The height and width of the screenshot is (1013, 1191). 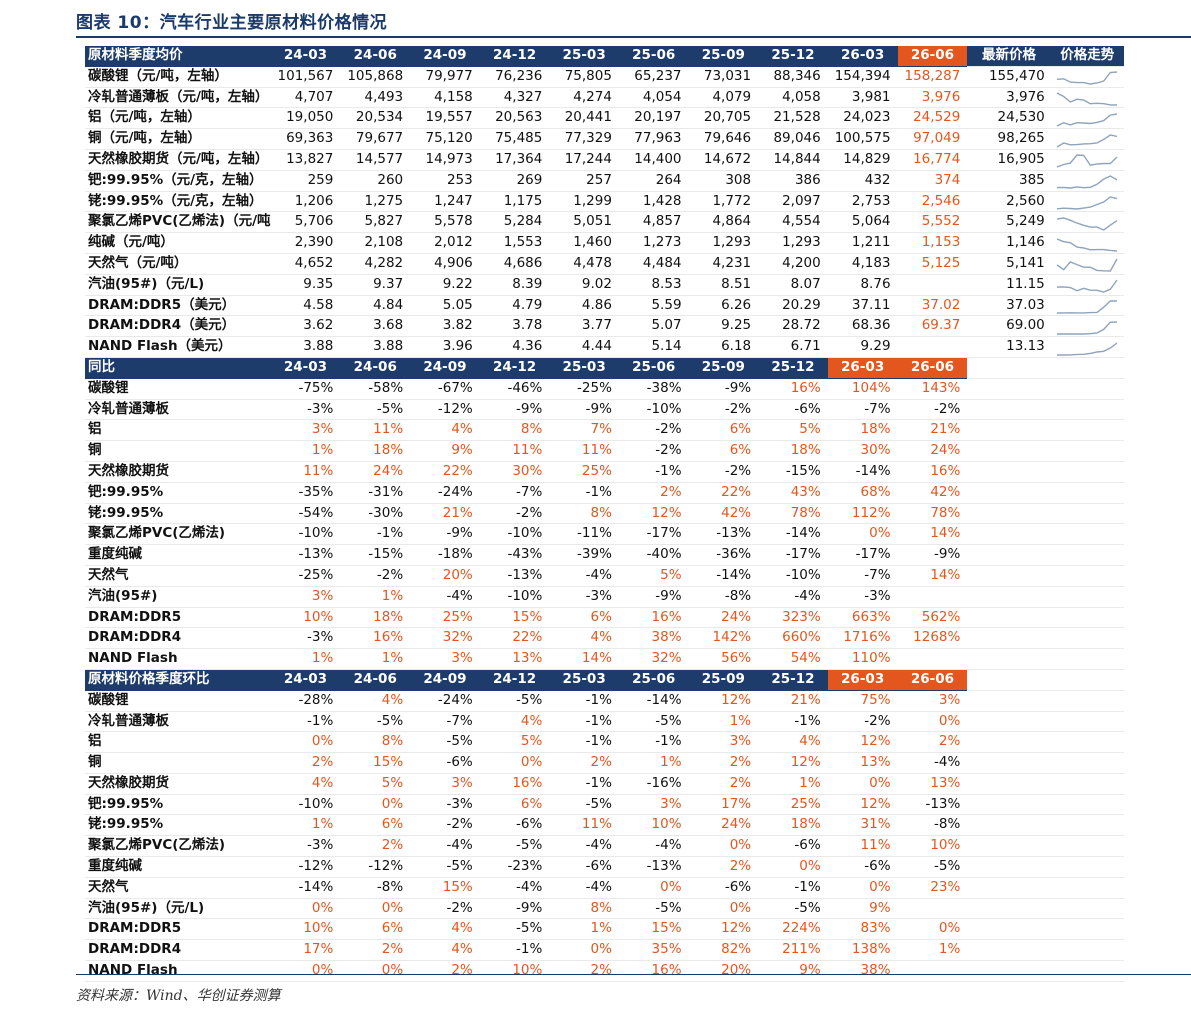 What do you see at coordinates (793, 139) in the screenshot?
I see `value-cell: 89,046` at bounding box center [793, 139].